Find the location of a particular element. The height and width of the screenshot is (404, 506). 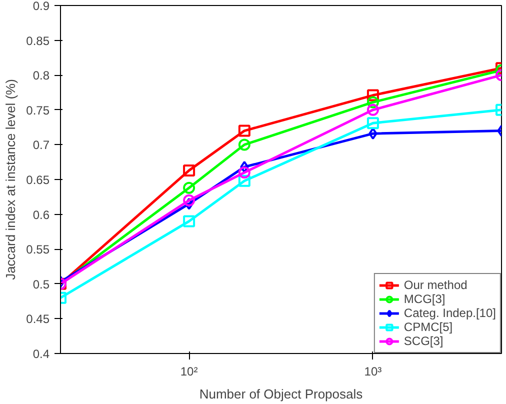

x-tick-label: 10³ is located at coordinates (373, 371).